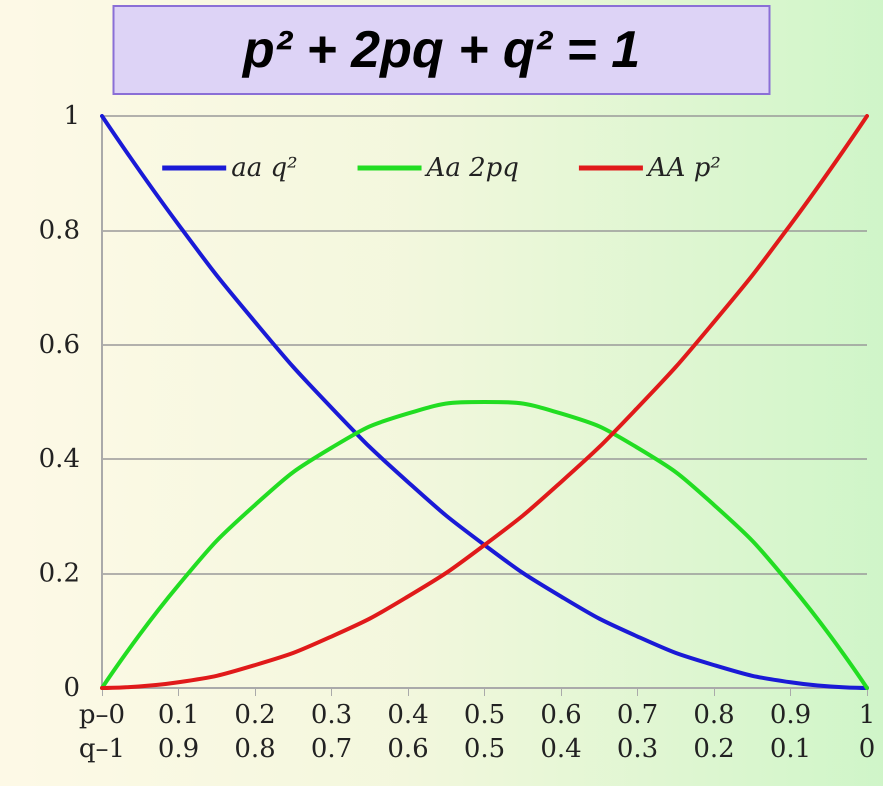 Image resolution: width=883 pixels, height=786 pixels. Describe the element at coordinates (255, 749) in the screenshot. I see `x2-tick-label: 0.8` at that location.